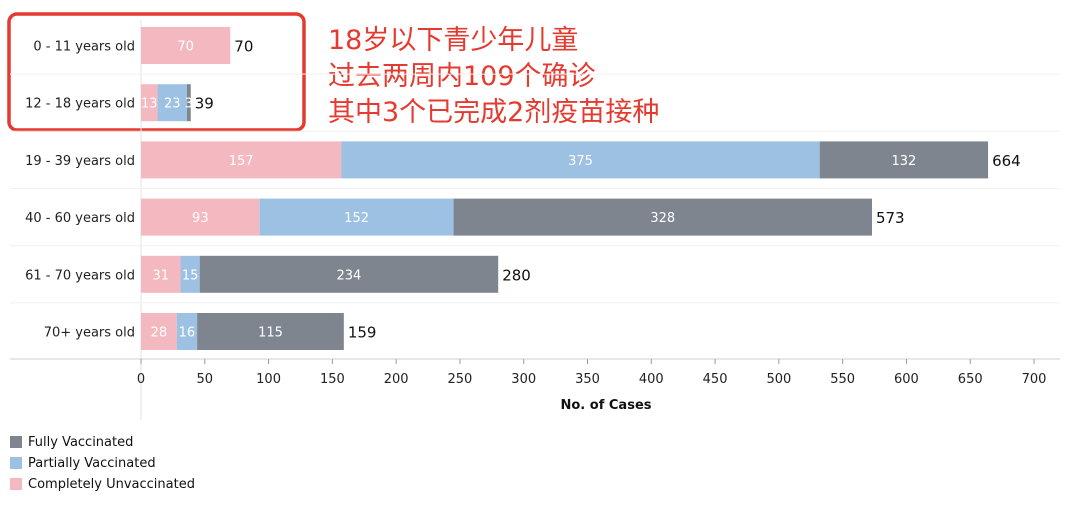  I want to click on segment-value-label: 31, so click(161, 275).